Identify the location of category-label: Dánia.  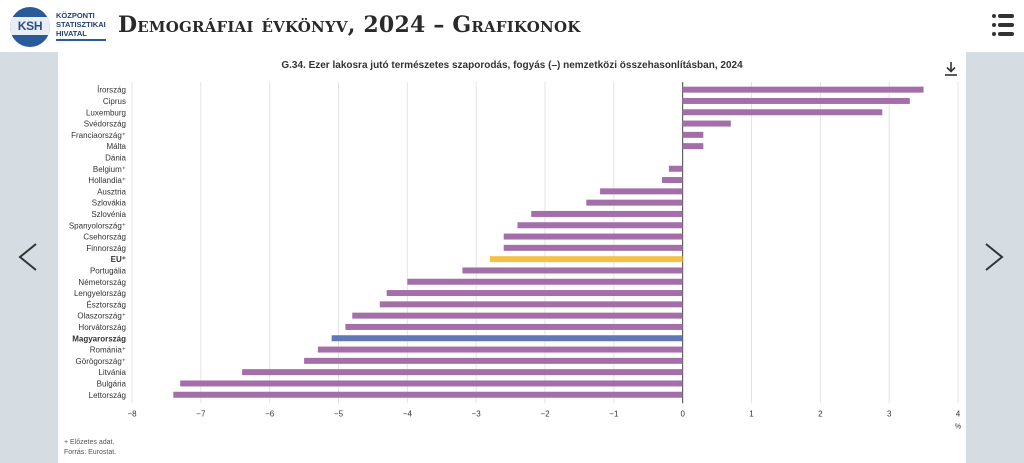
(115, 157).